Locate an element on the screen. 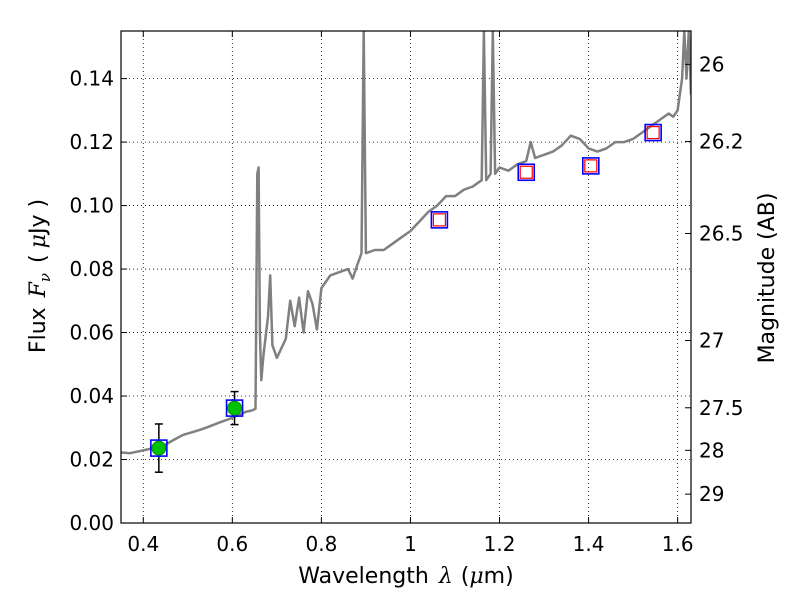 Image resolution: width=800 pixels, height=600 pixels. x-tick-label: 1.4 is located at coordinates (589, 544).